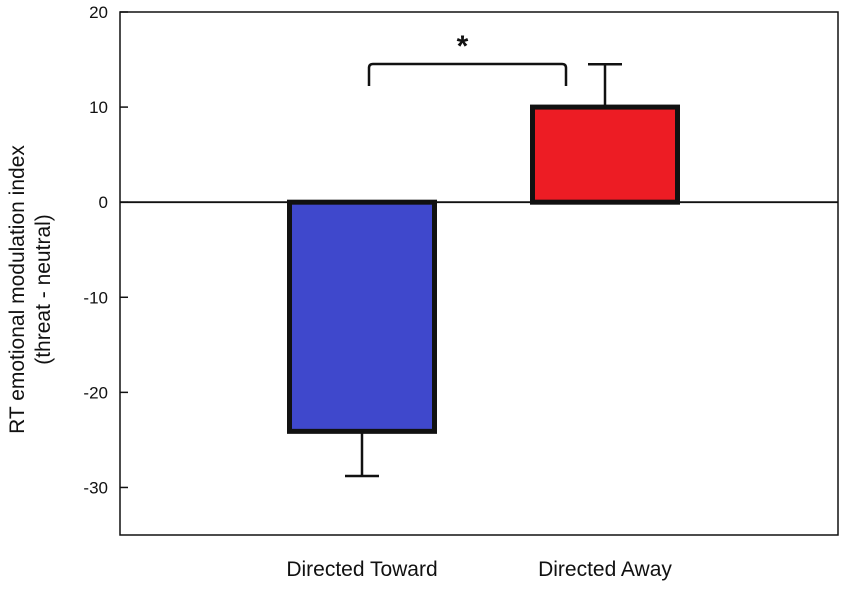 Image resolution: width=850 pixels, height=589 pixels. Describe the element at coordinates (17, 289) in the screenshot. I see `y-axis-label: RT emotional modulation index` at that location.